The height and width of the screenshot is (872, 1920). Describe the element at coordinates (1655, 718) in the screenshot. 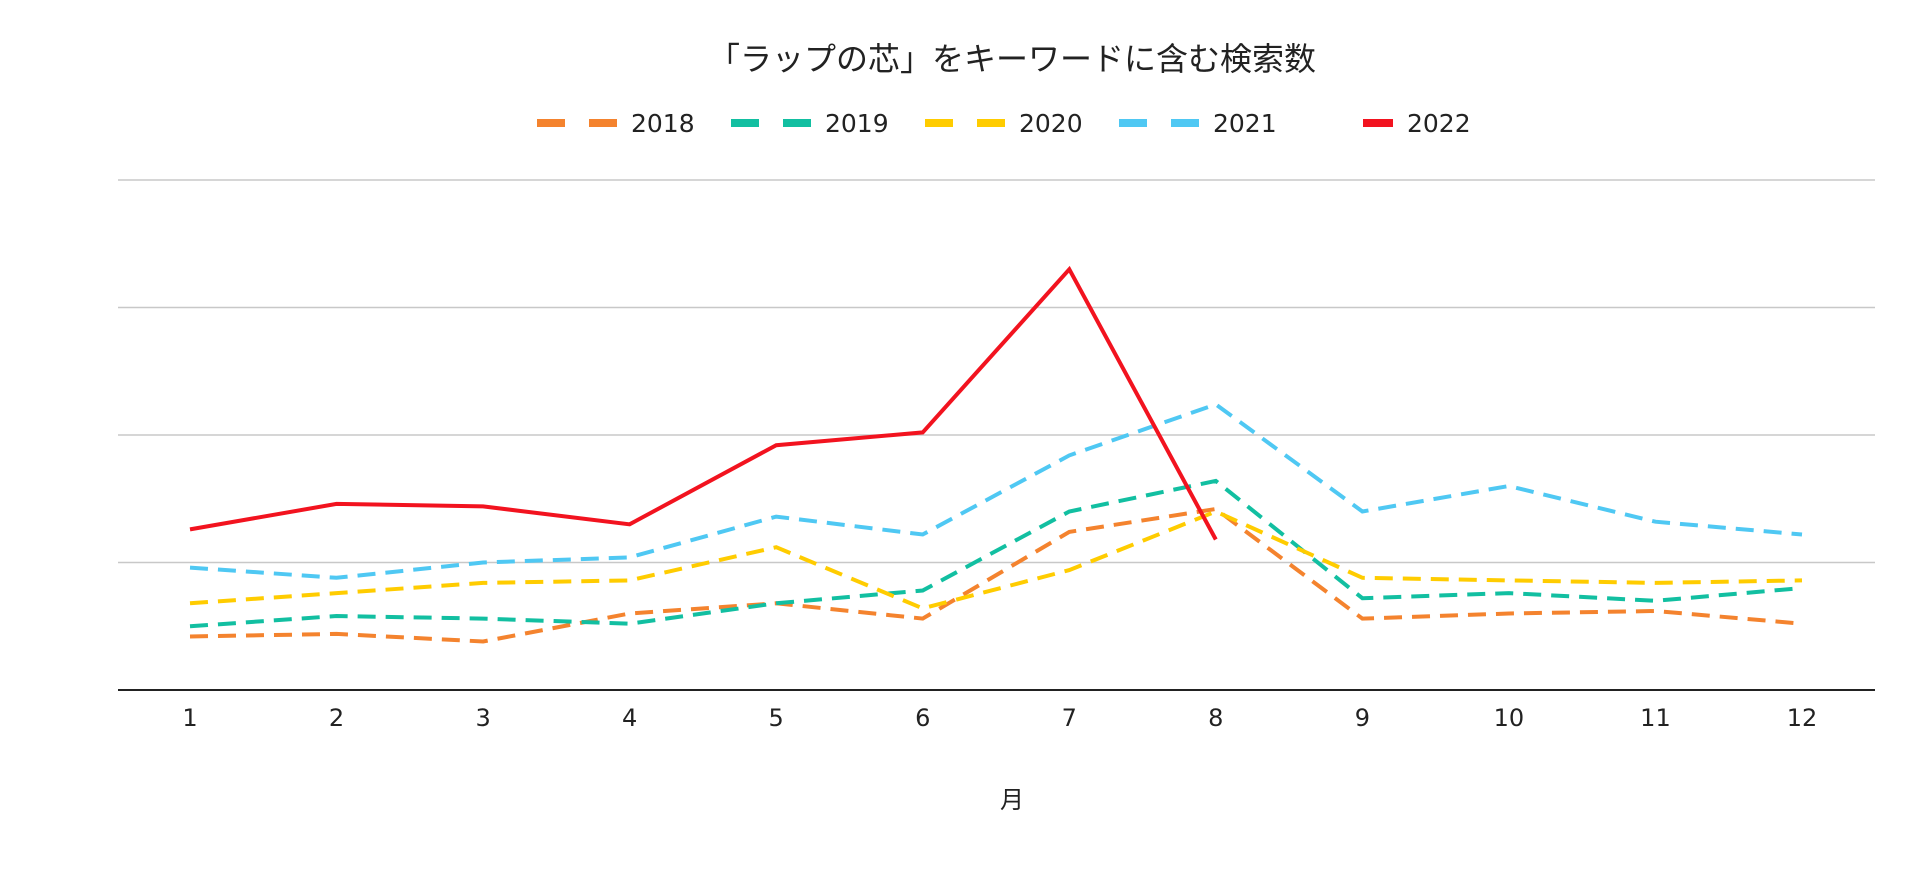

I see `x-tick-label-11: 11` at that location.